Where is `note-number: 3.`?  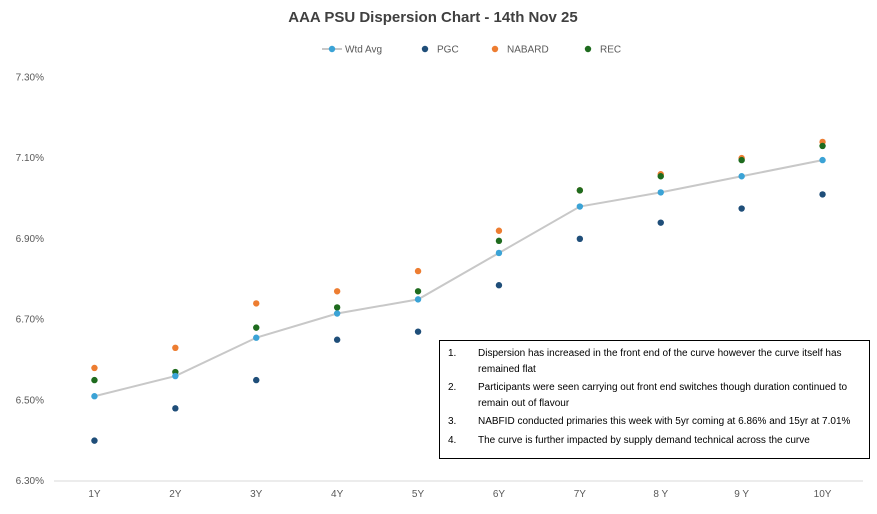
note-number: 3. is located at coordinates (452, 421).